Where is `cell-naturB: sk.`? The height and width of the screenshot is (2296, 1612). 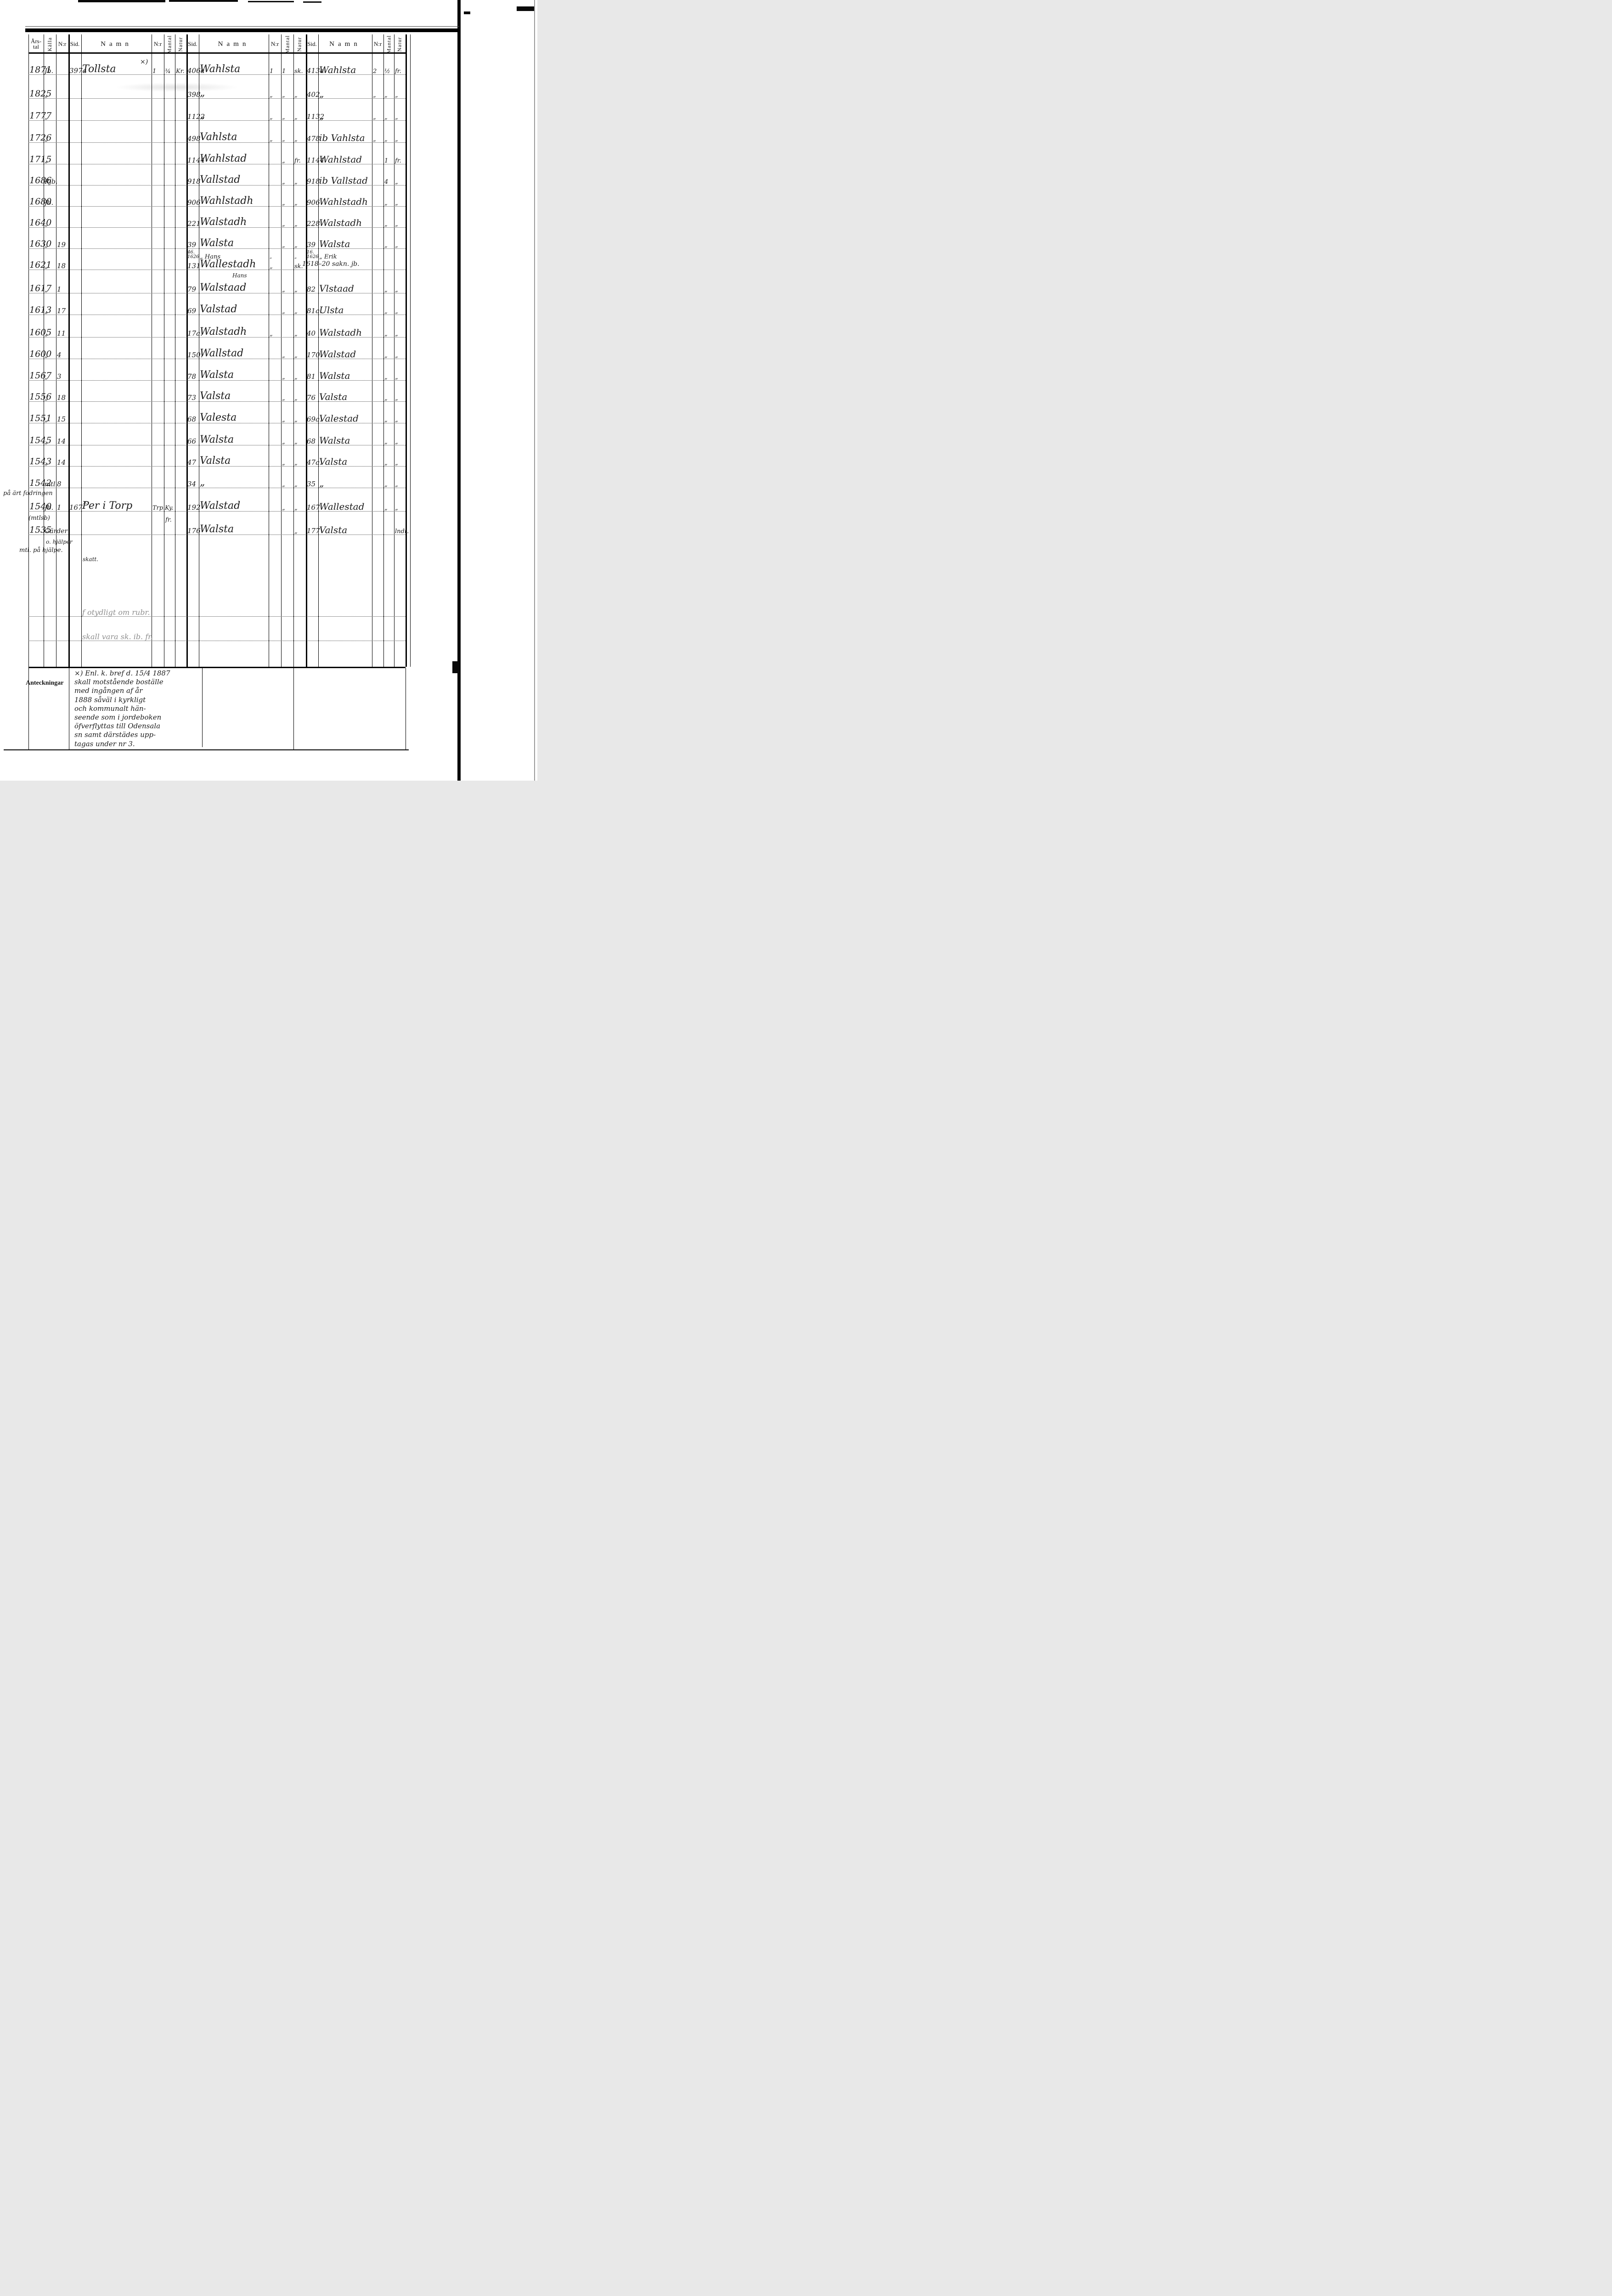 cell-naturB: sk. is located at coordinates (298, 71).